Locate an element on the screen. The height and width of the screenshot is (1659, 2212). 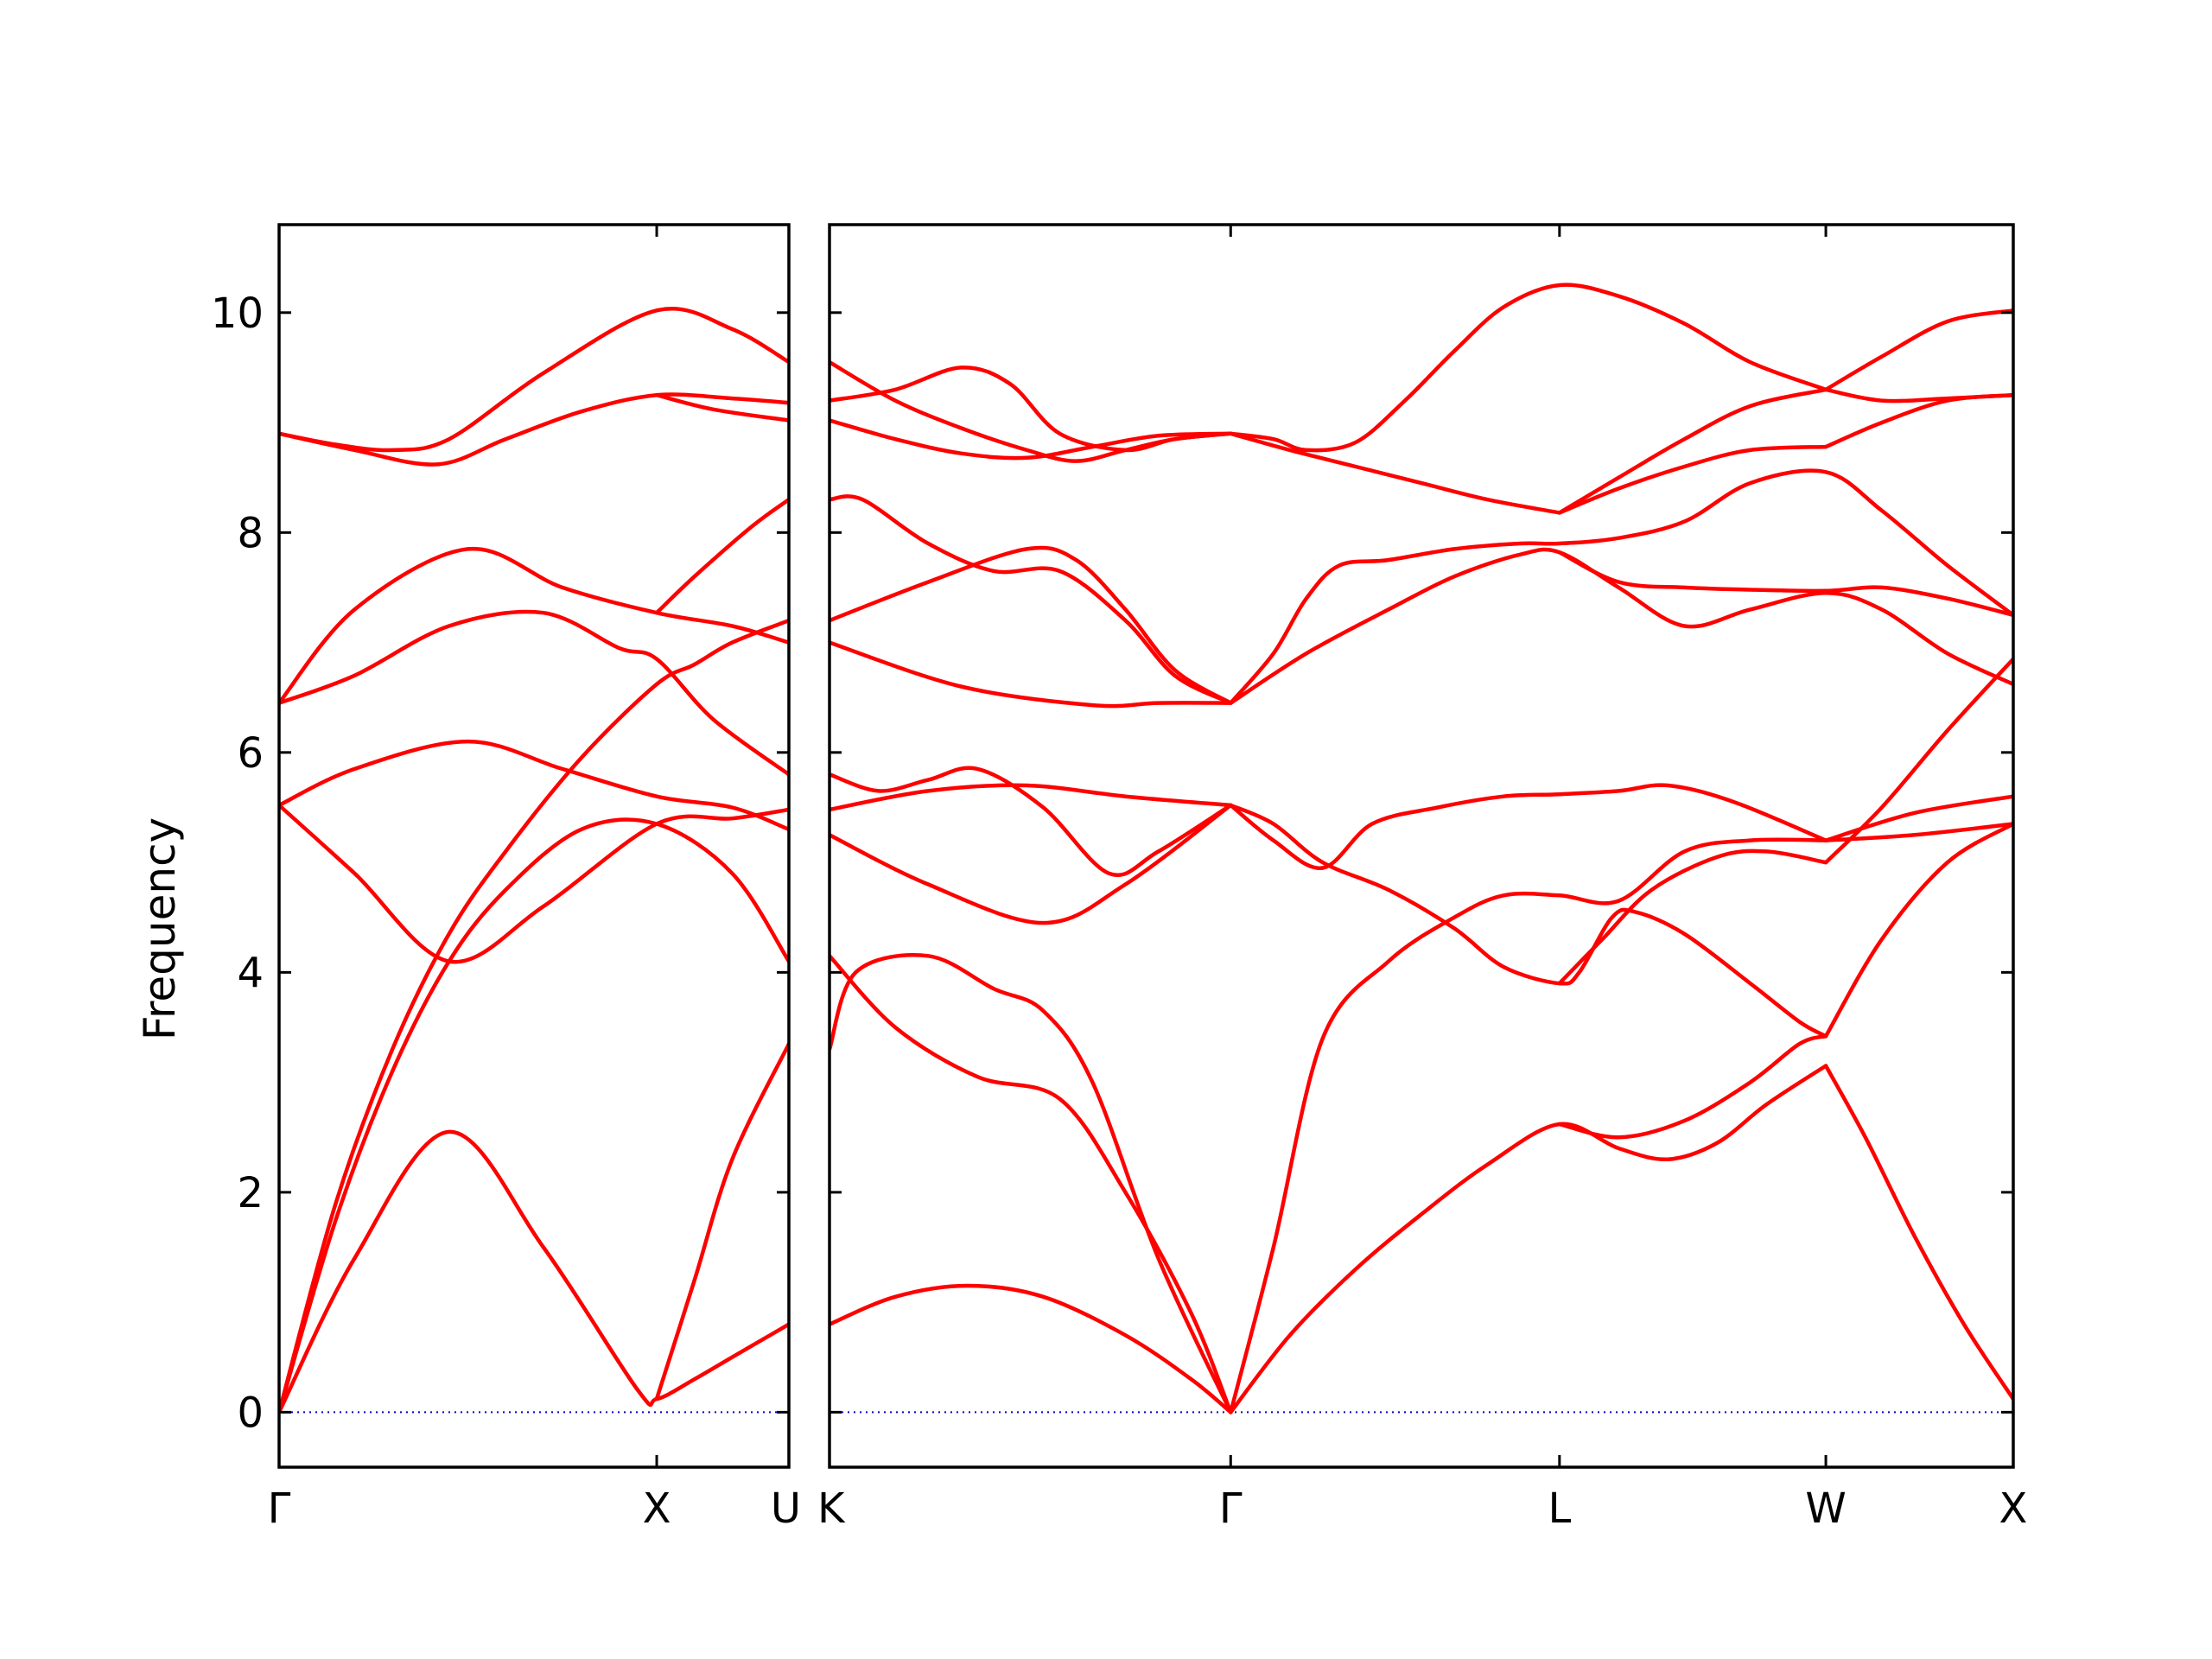
x-tick-label: L is located at coordinates (1559, 1508).